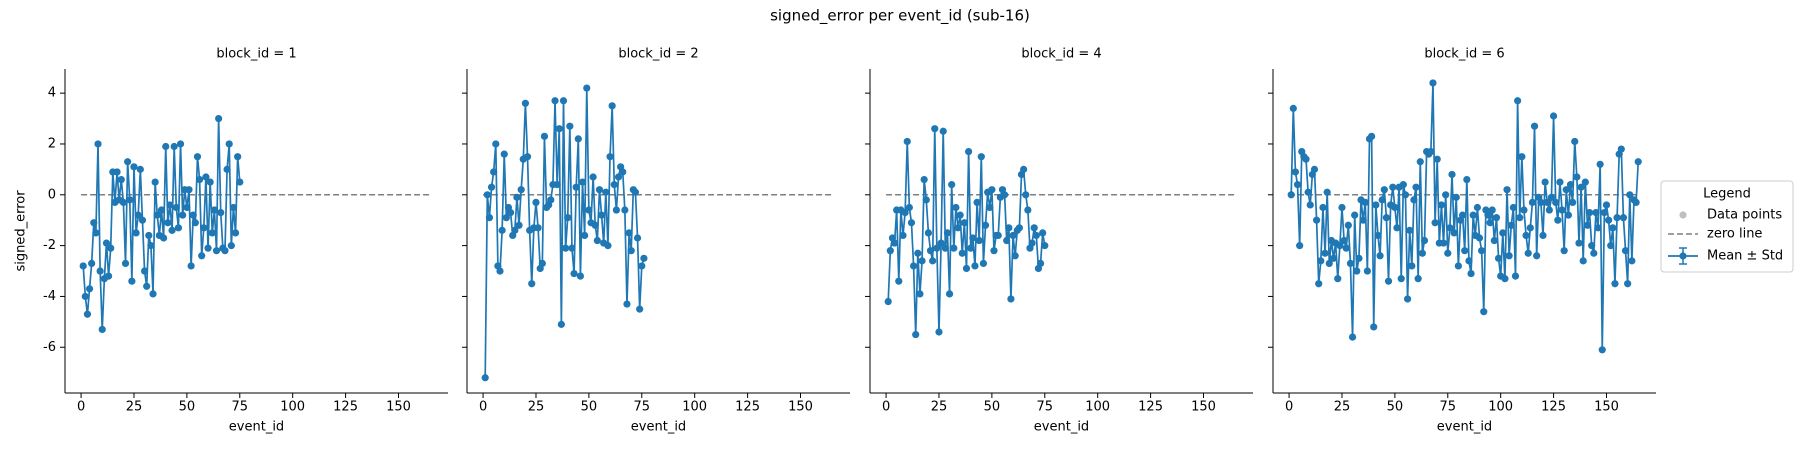 This screenshot has width=1800, height=450. Describe the element at coordinates (52, 194) in the screenshot. I see `y-tick-label: 0` at that location.